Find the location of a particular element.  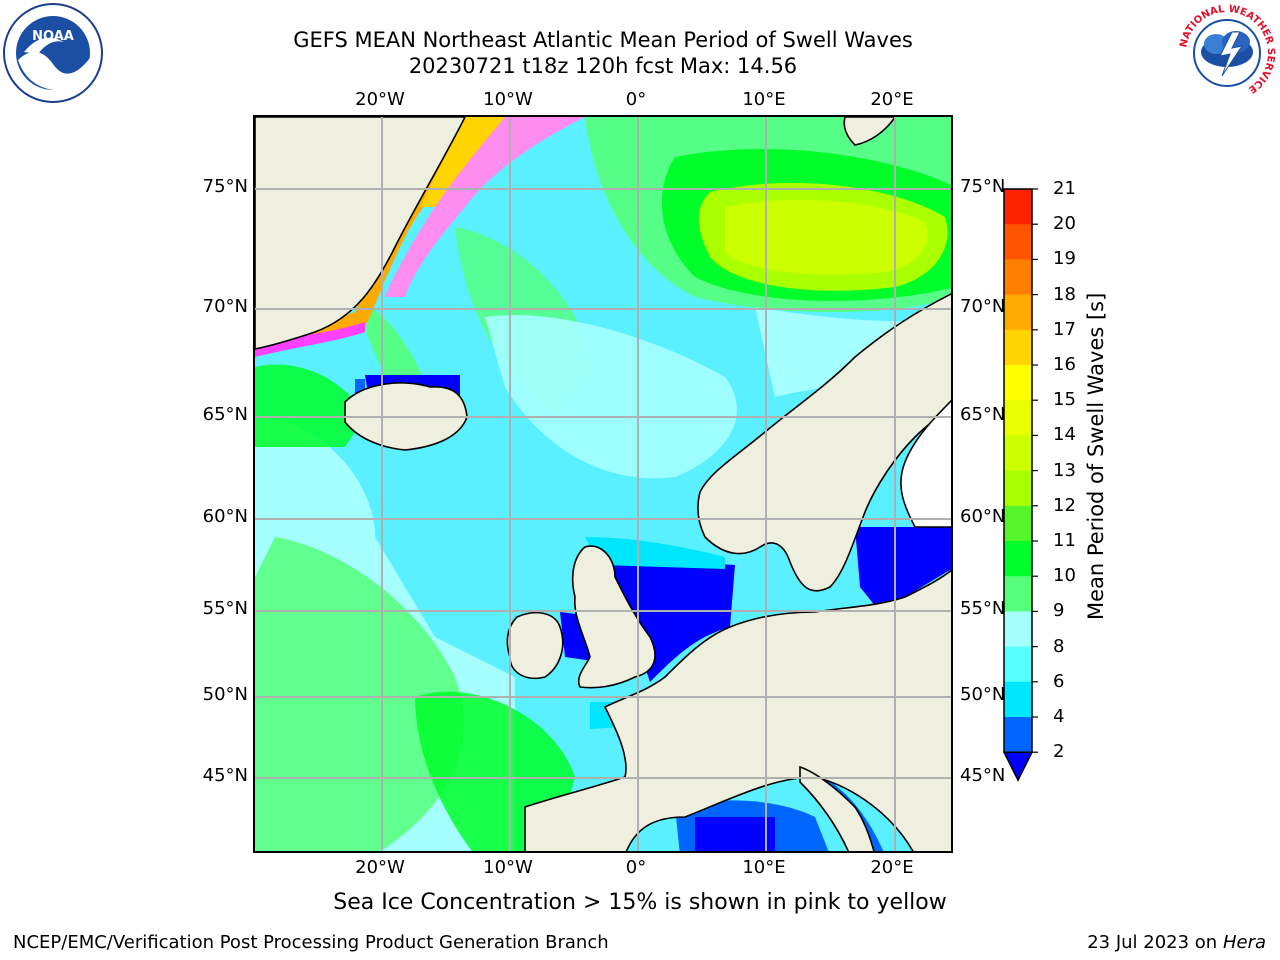

lat-tick-right: 50°N is located at coordinates (983, 694).